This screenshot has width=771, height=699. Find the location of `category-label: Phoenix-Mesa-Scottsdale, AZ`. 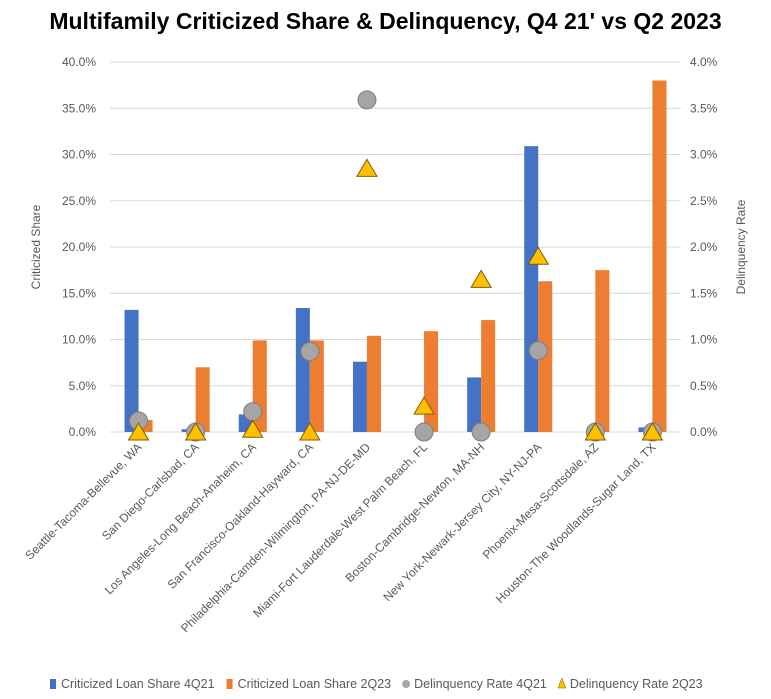

category-label: Phoenix-Mesa-Scottsdale, AZ is located at coordinates (541, 501).